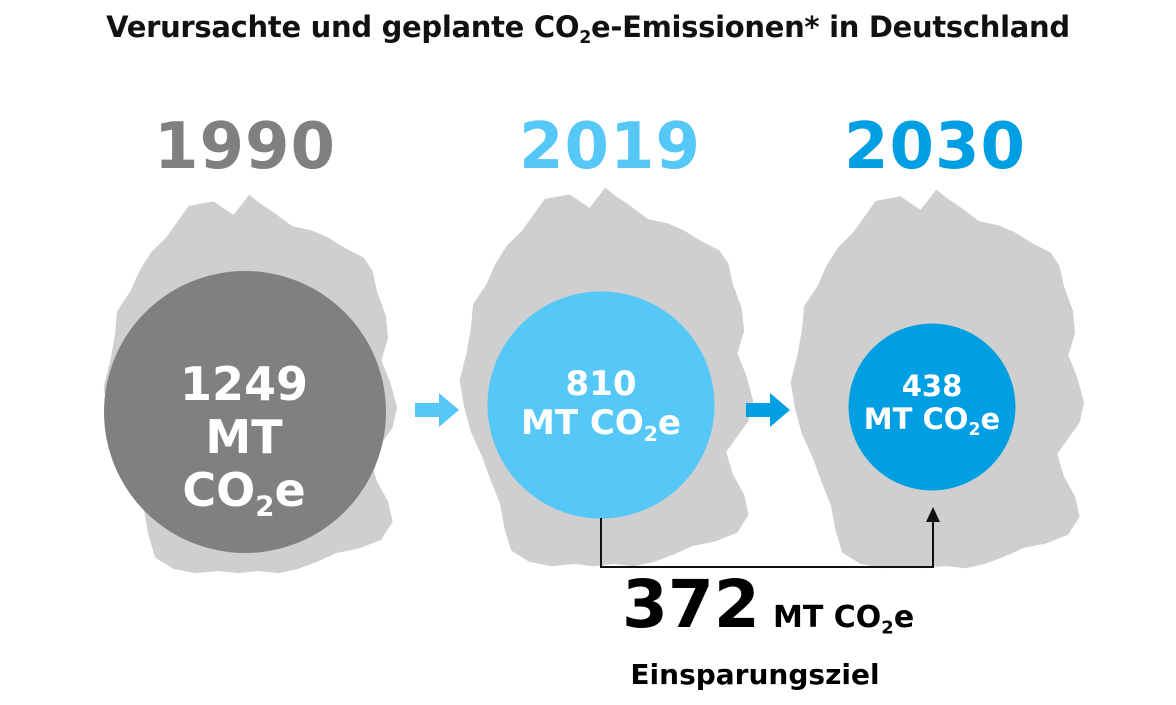 The width and height of the screenshot is (1176, 705). Describe the element at coordinates (933, 514) in the screenshot. I see `savings-arrowhead` at that location.